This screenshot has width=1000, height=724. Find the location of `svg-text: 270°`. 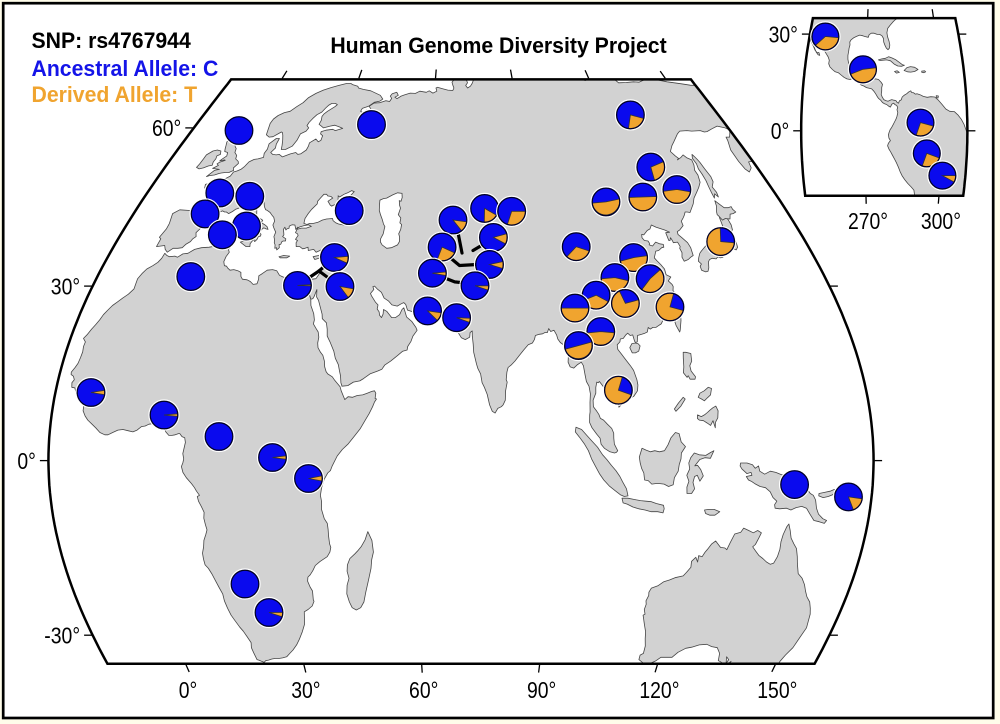

svg-text: 270° is located at coordinates (868, 221).